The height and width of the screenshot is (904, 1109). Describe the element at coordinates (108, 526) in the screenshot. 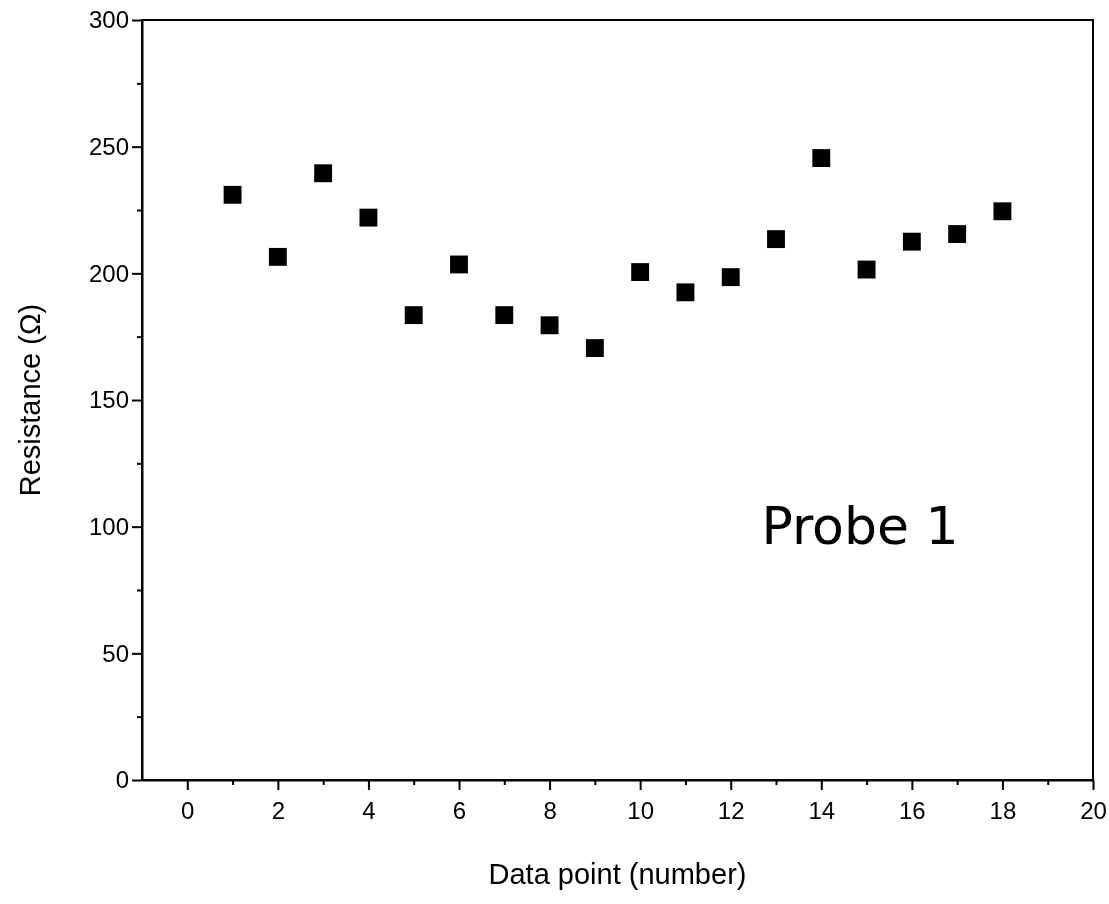

I see `y-tick-label: 100` at that location.